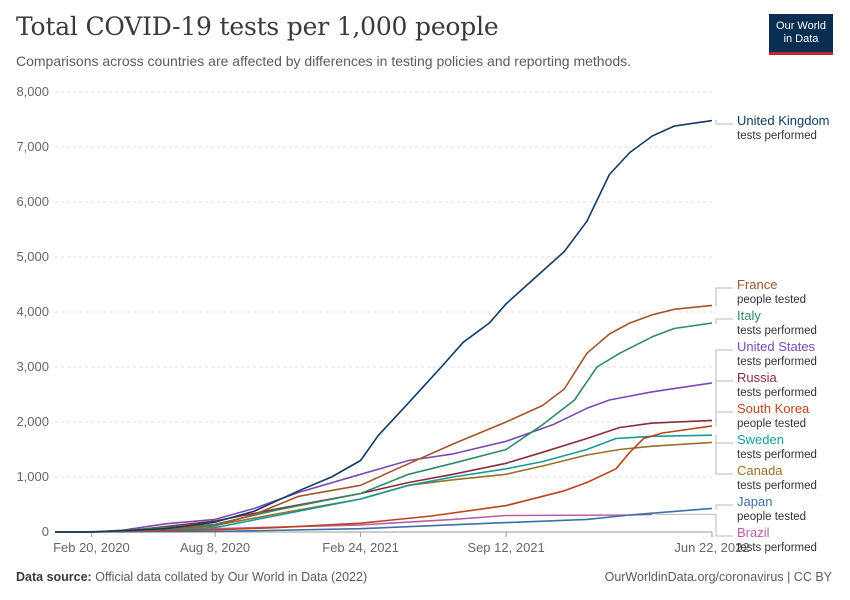 Image resolution: width=850 pixels, height=600 pixels. Describe the element at coordinates (32, 366) in the screenshot. I see `y-tick-label: 3,000` at that location.